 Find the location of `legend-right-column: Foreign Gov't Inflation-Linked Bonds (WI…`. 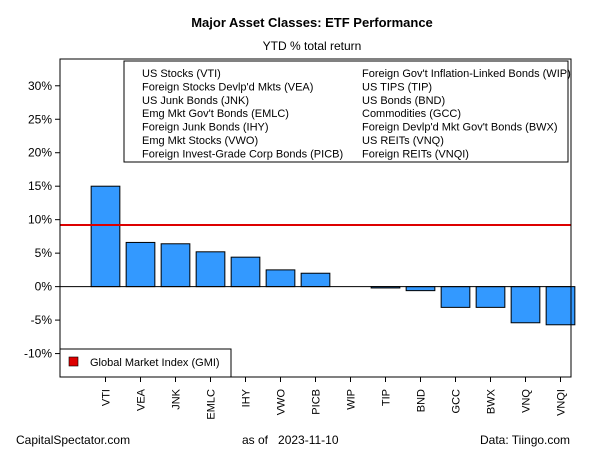

legend-right-column: Foreign Gov't Inflation-Linked Bonds (WI… is located at coordinates (466, 114).